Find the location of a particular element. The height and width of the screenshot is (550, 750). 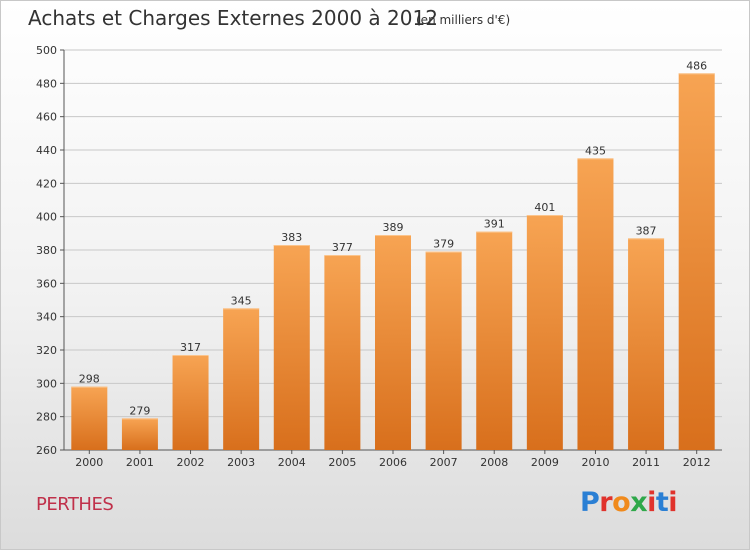

data-label-2004: 383 is located at coordinates (291, 237).